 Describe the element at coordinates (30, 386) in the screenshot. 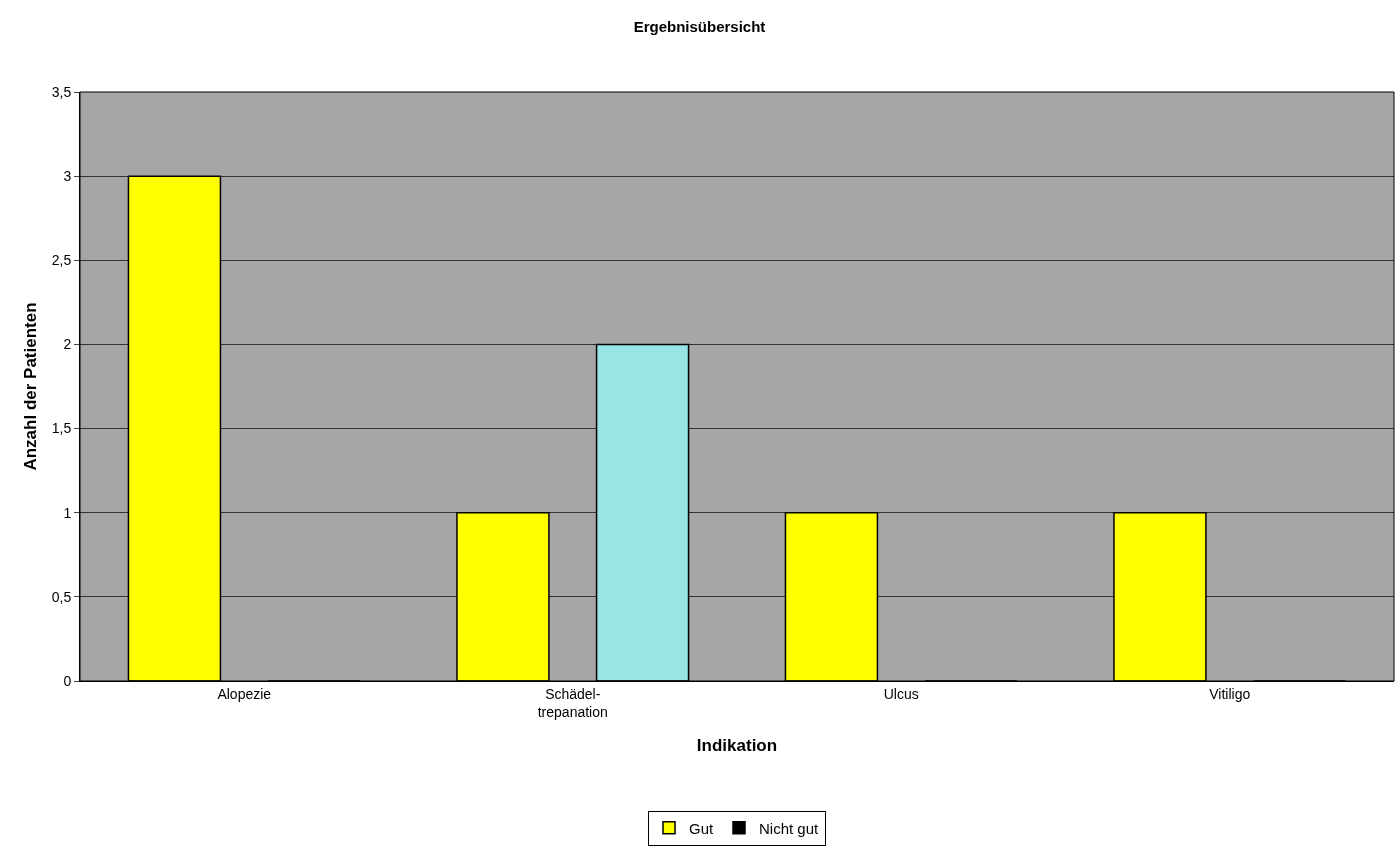

I see `y-axis-title: Anzahl der Patienten` at that location.